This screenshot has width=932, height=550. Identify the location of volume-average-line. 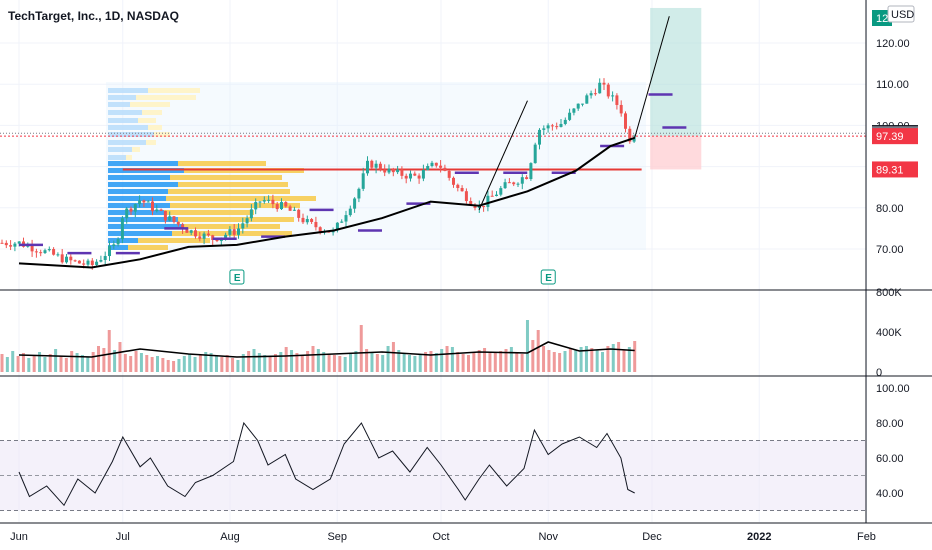
(326, 349).